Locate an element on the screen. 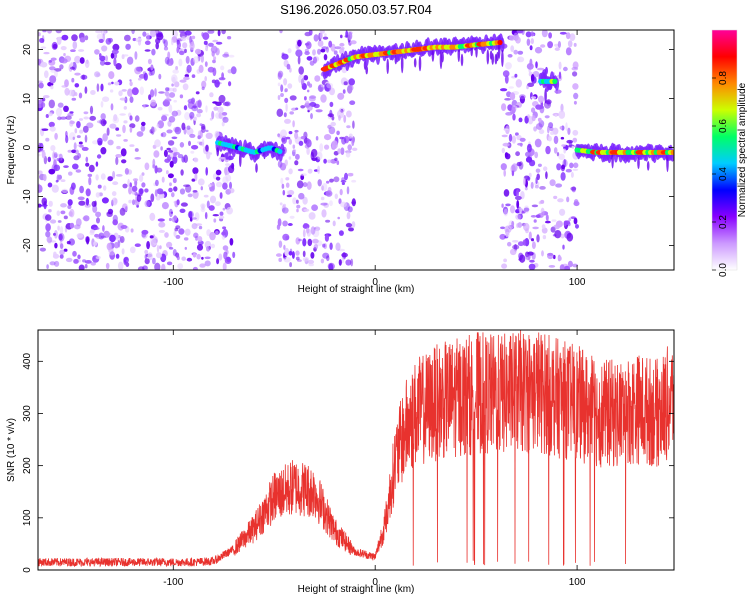 The image size is (750, 600). spectrogram-x-axis-label: Height of straight line (km) is located at coordinates (356, 289).